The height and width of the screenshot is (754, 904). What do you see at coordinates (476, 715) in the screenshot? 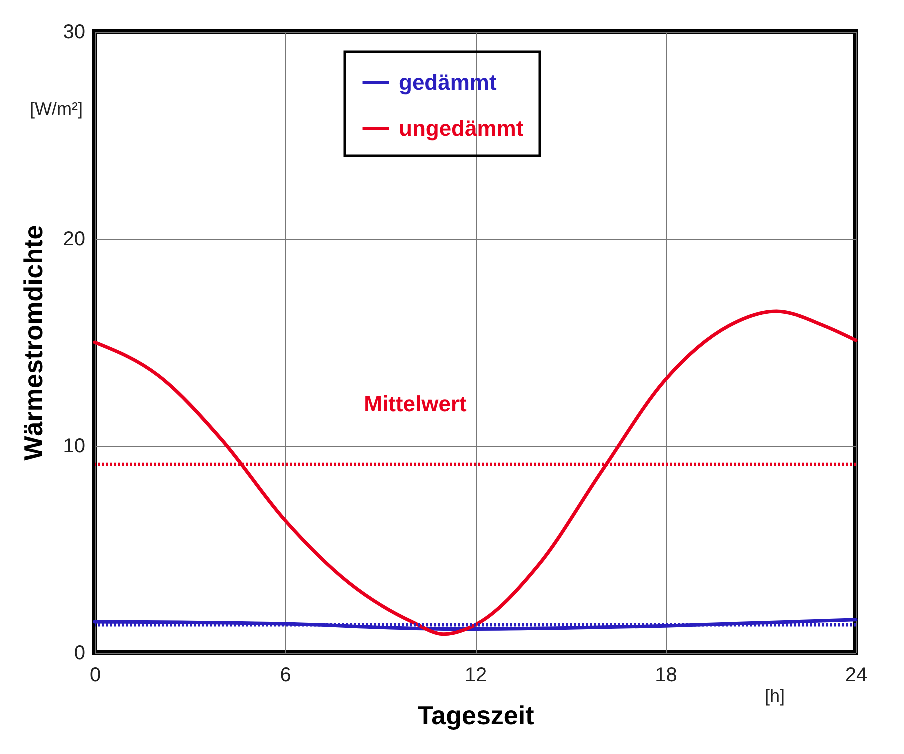
I see `x-axis-title: Tageszeit` at bounding box center [476, 715].